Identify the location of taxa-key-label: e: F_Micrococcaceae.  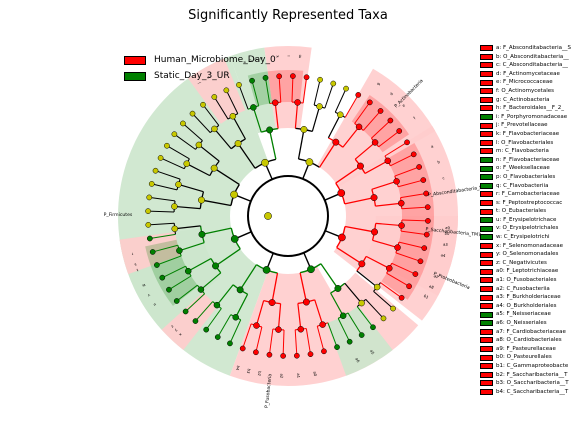
(524, 82).